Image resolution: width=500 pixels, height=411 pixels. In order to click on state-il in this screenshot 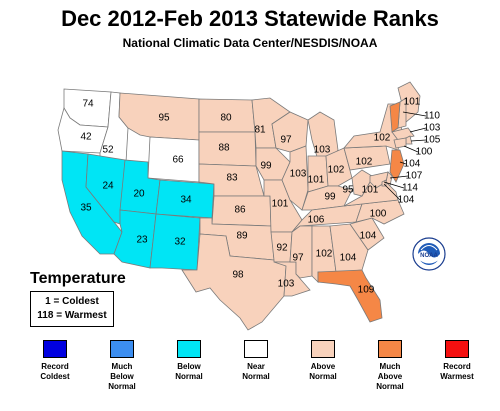, I will do `click(295, 178)`.